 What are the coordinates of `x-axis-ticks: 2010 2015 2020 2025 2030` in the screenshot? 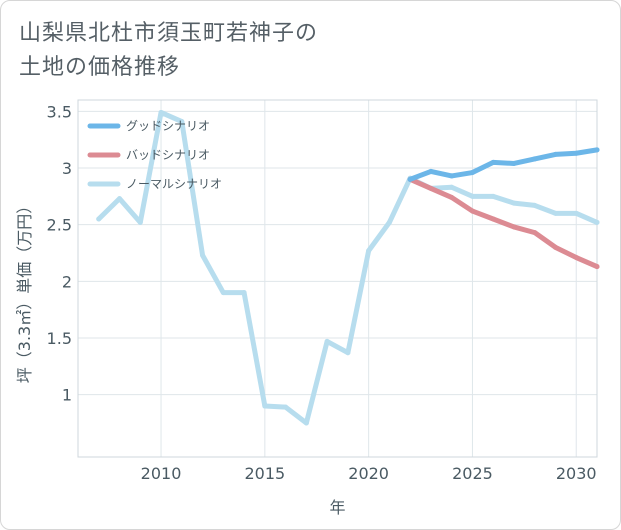 It's located at (369, 473).